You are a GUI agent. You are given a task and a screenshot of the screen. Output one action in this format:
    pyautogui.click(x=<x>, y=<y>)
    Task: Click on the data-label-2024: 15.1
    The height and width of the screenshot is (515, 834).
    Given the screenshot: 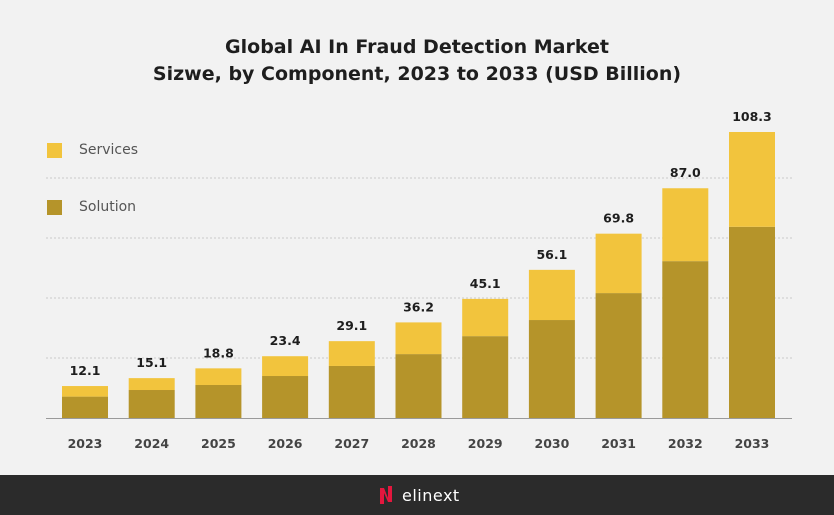 What is the action you would take?
    pyautogui.click(x=151, y=362)
    